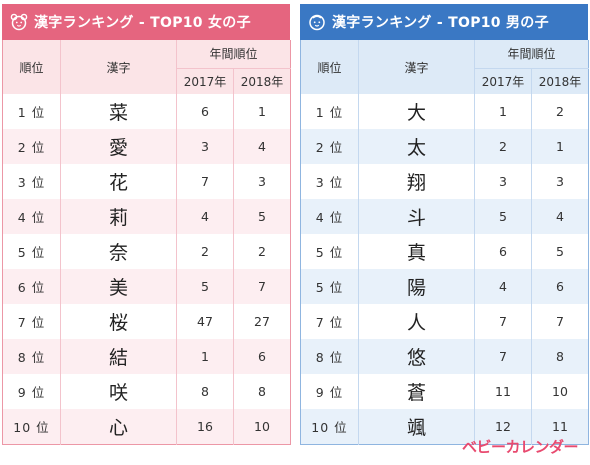 This screenshot has width=590, height=465. I want to click on kanji-cell: 陽, so click(416, 286).